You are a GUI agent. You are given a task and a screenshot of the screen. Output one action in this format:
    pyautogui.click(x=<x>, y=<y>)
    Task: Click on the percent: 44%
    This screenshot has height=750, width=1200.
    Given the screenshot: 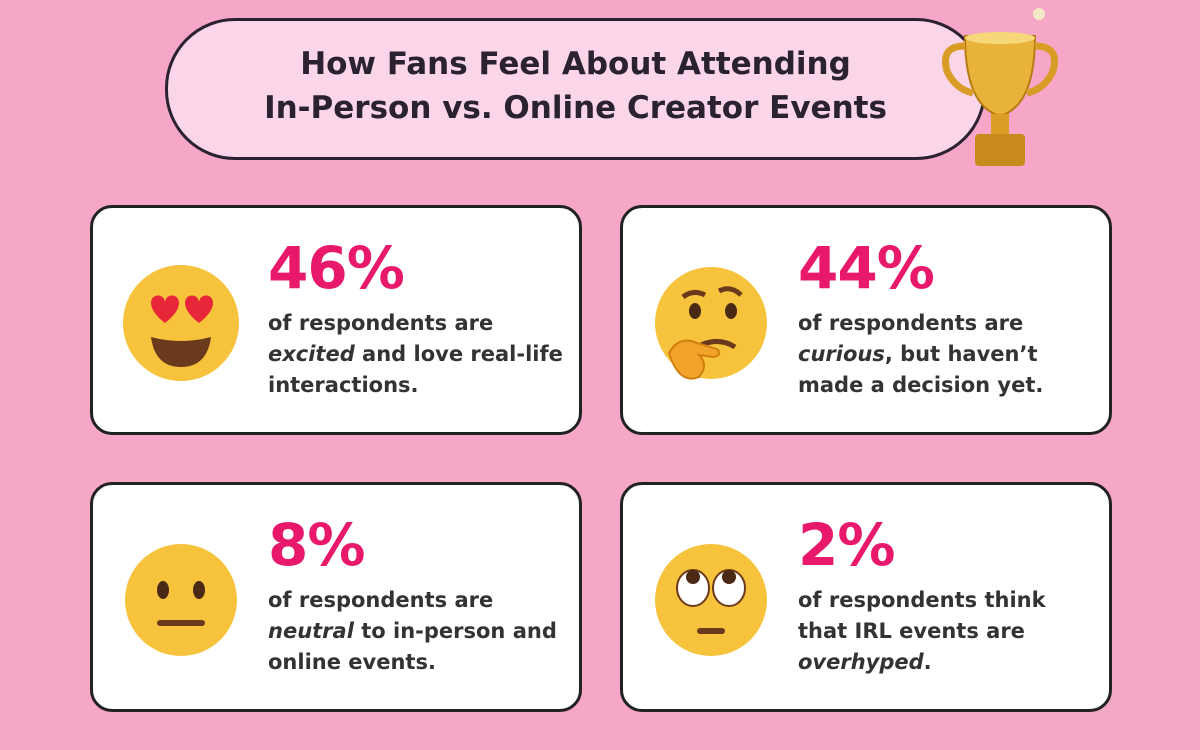 What is the action you would take?
    pyautogui.click(x=866, y=268)
    